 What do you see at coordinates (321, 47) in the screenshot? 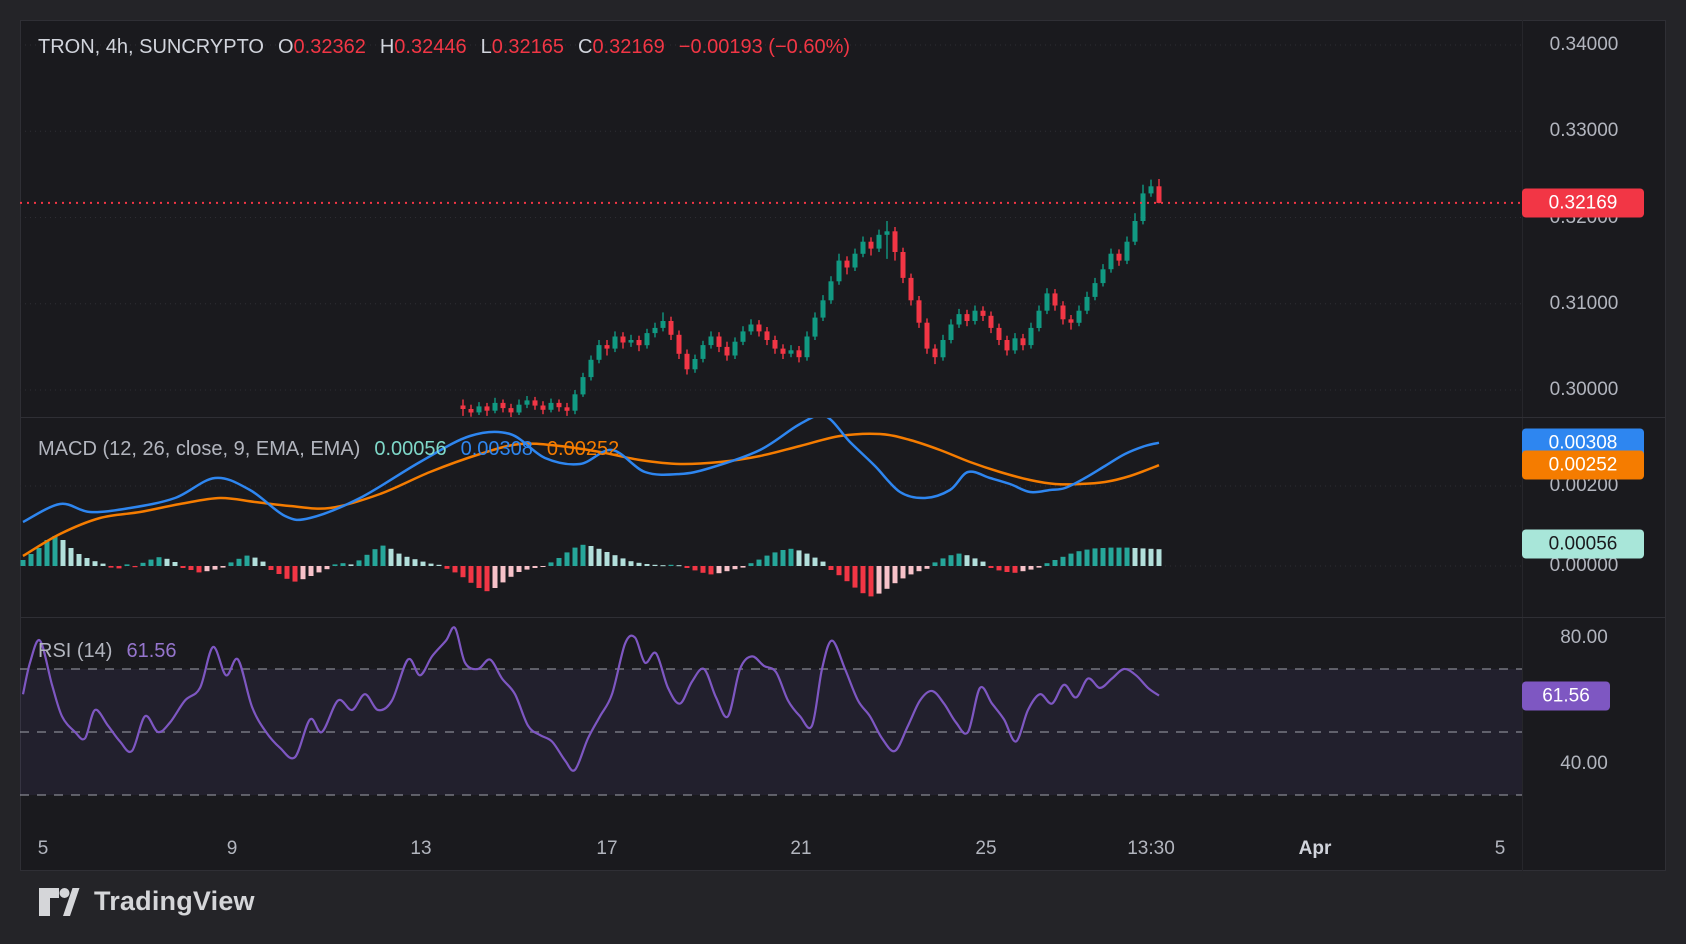
I see `ohlc-open: O0.32362` at bounding box center [321, 47].